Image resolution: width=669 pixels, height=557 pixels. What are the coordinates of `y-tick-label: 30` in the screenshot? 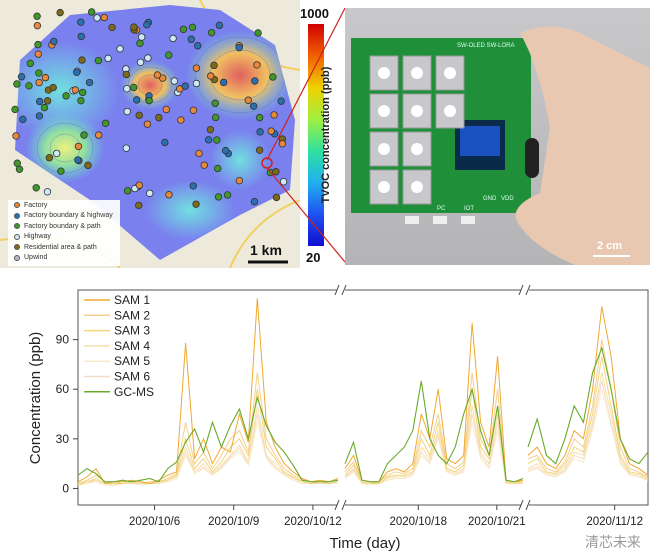 It's located at (63, 439).